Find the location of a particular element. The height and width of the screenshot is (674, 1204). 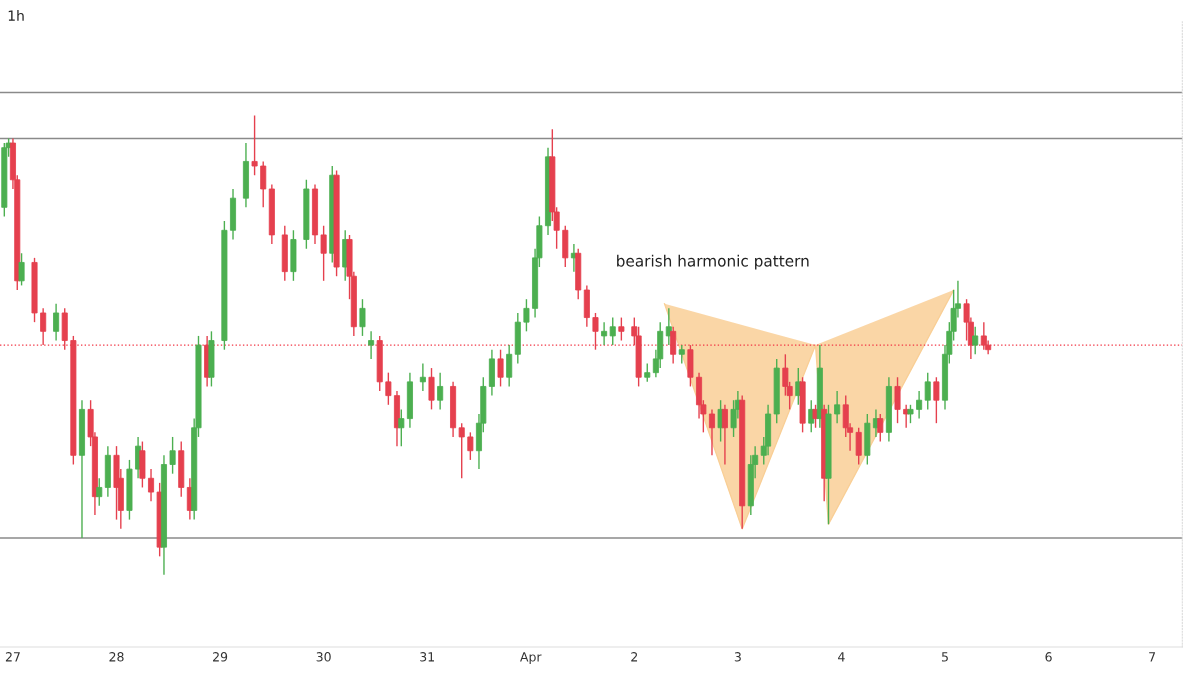

x-tick-label: 5 is located at coordinates (944, 657).